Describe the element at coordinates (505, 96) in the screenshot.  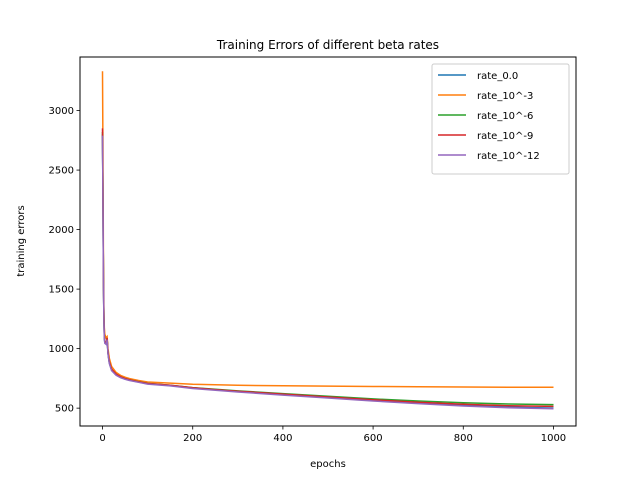
I see `legend-entry: rate_10^-3` at that location.